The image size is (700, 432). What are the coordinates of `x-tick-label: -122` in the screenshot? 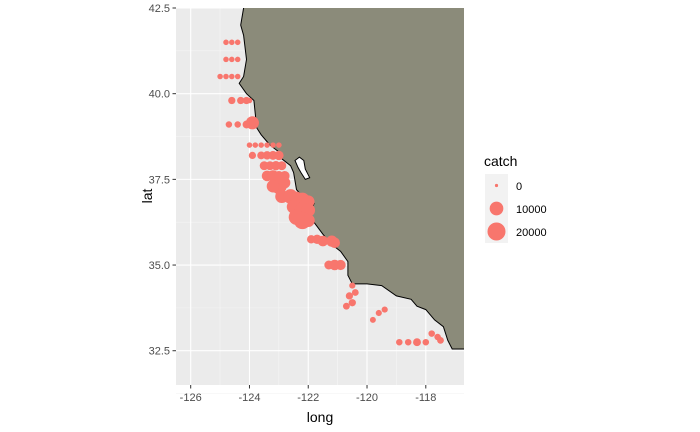 It's located at (308, 398).